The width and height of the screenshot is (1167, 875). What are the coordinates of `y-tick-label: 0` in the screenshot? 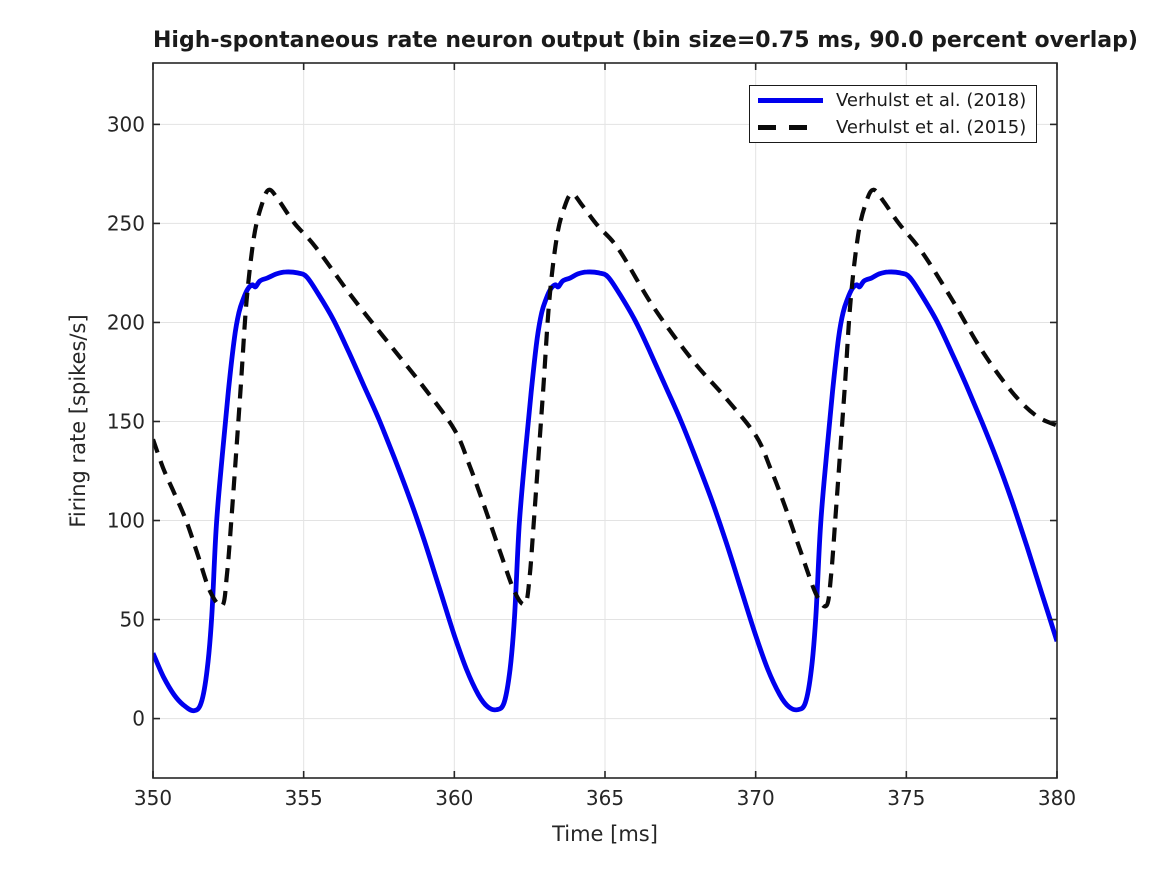 It's located at (138, 719).